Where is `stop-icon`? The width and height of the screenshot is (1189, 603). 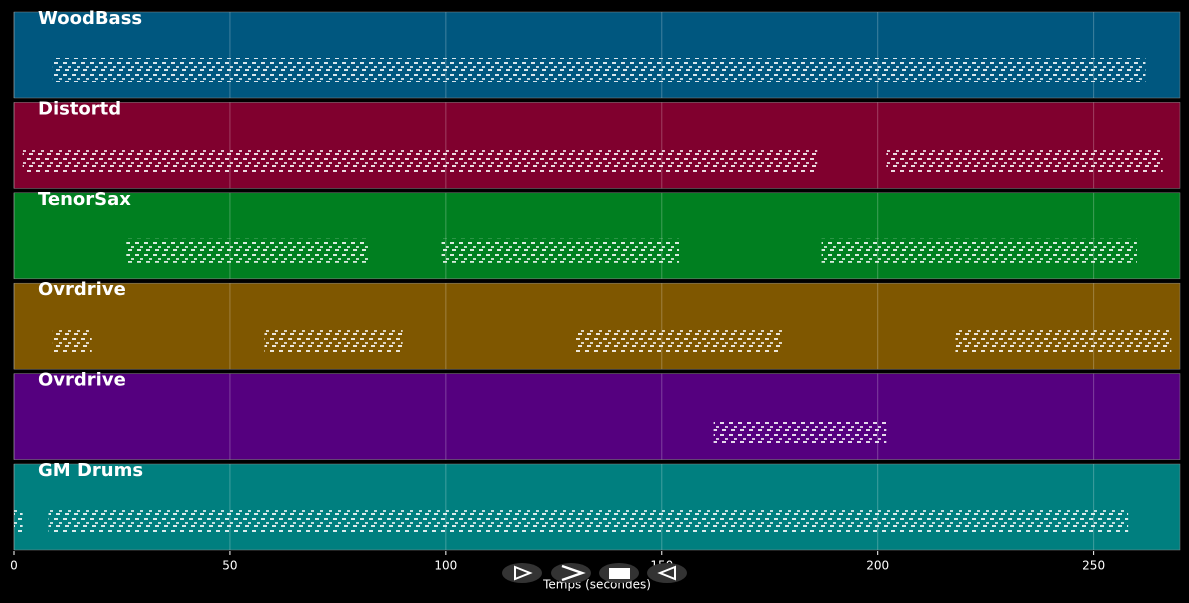 stop-icon is located at coordinates (619, 573).